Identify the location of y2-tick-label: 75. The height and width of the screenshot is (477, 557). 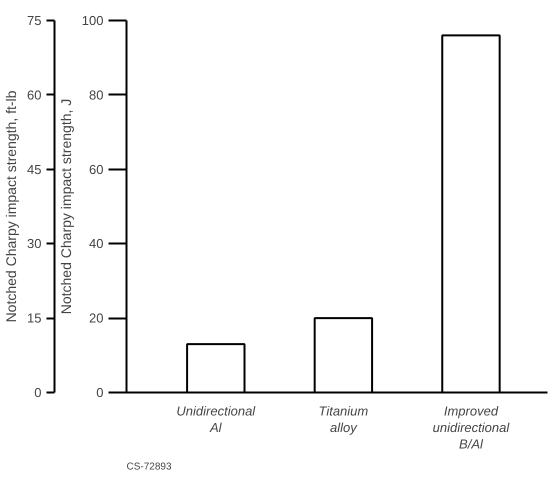
(34, 20).